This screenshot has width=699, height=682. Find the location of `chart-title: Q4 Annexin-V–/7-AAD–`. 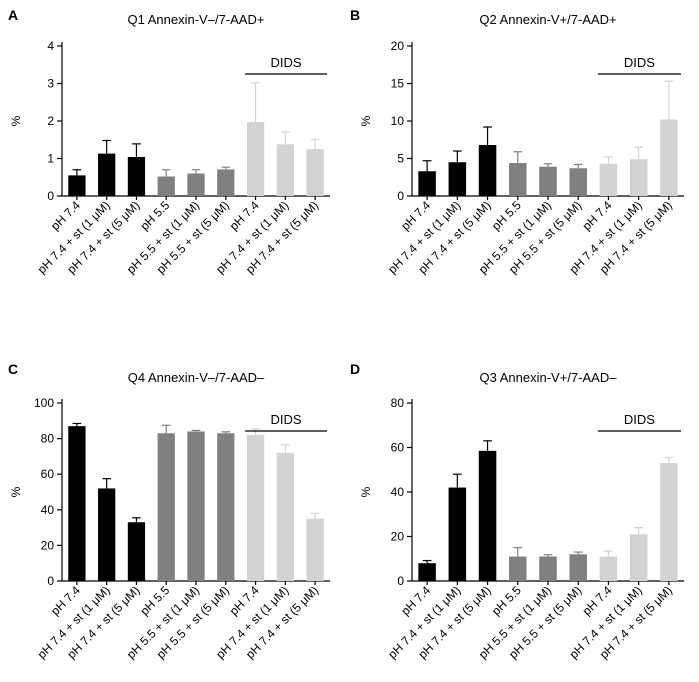

chart-title: Q4 Annexin-V–/7-AAD– is located at coordinates (196, 377).